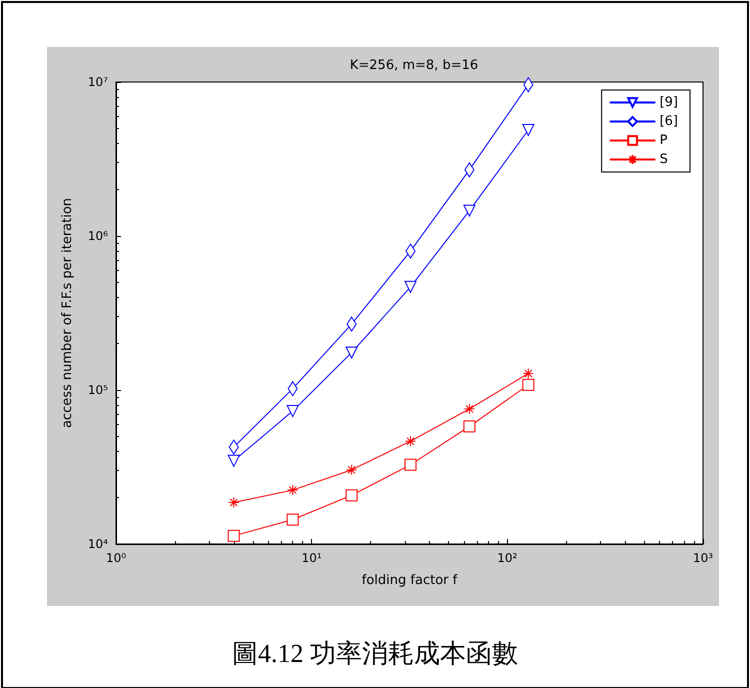  Describe the element at coordinates (98, 236) in the screenshot. I see `y-tick-label: 10⁶` at that location.